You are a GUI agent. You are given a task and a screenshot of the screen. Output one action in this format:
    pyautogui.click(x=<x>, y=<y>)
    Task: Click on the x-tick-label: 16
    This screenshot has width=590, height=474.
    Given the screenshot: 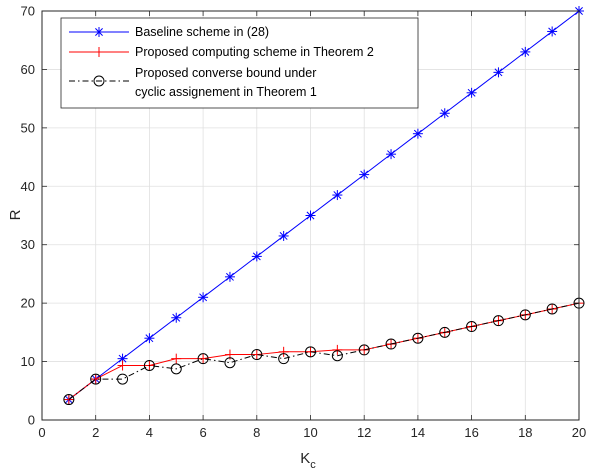 What is the action you would take?
    pyautogui.click(x=471, y=432)
    